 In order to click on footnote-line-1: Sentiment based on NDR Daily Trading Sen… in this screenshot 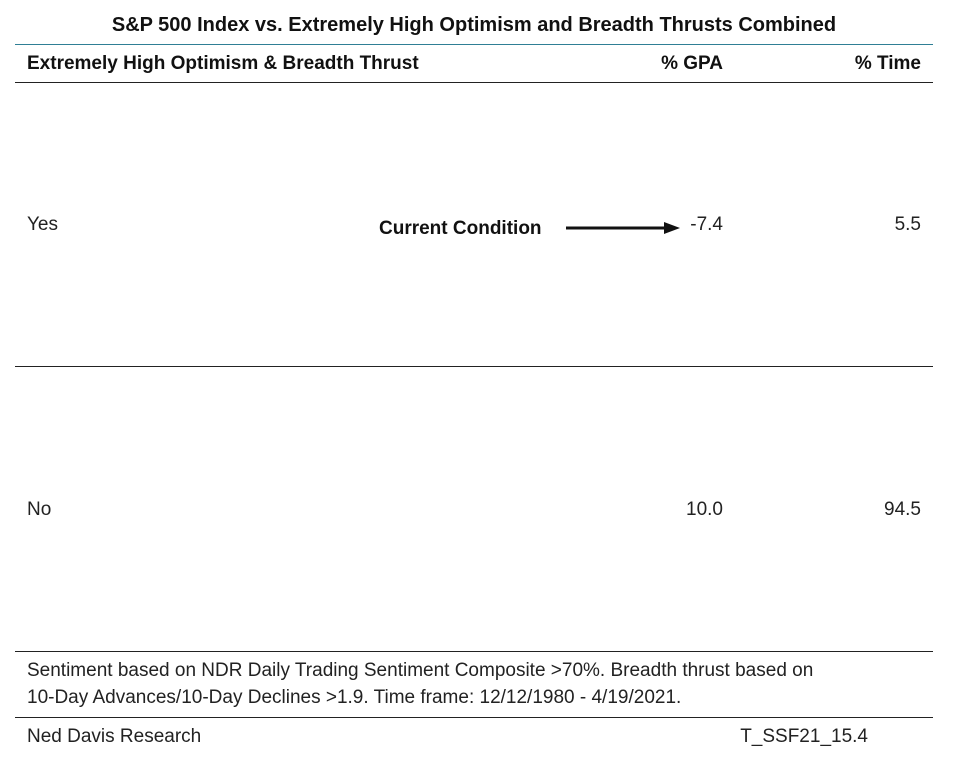, I will do `click(420, 670)`.